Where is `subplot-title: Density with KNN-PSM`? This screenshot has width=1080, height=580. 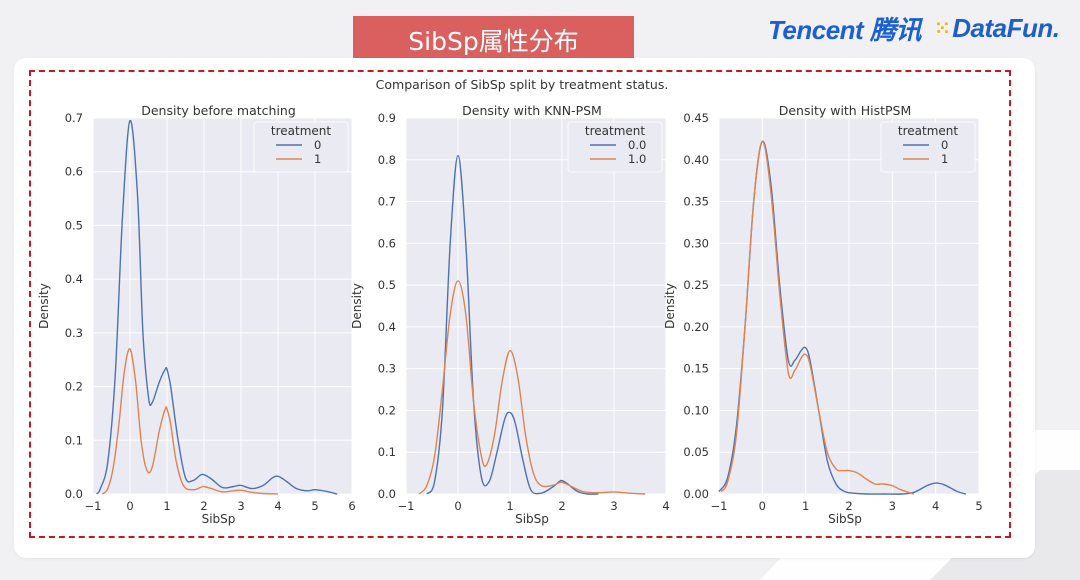
subplot-title: Density with KNN-PSM is located at coordinates (532, 110).